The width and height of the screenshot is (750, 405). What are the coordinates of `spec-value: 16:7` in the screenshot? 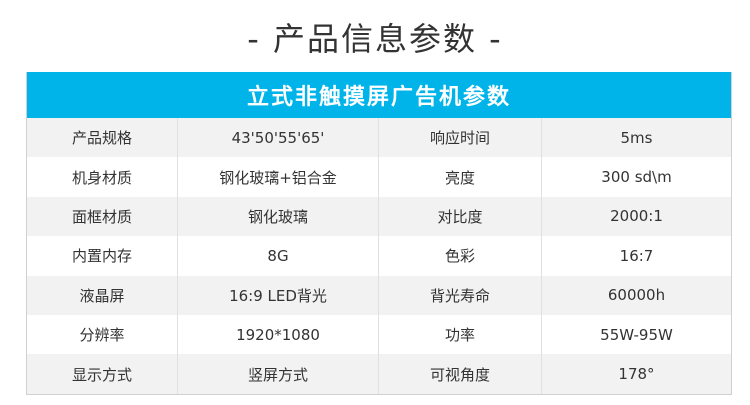 It's located at (636, 255).